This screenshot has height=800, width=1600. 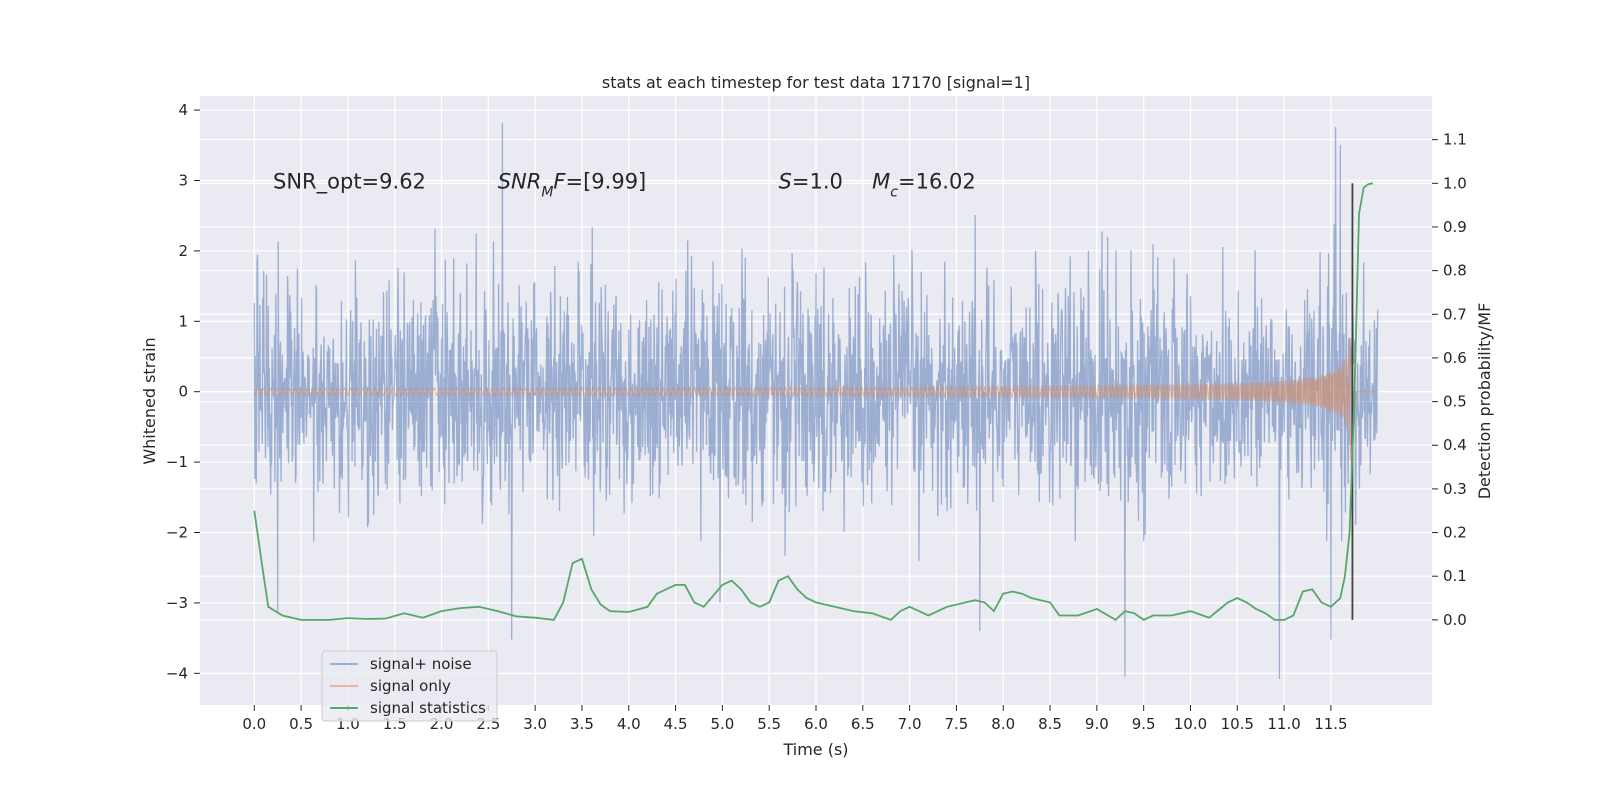 I want to click on x-tick-label: 0.5, so click(x=301, y=724).